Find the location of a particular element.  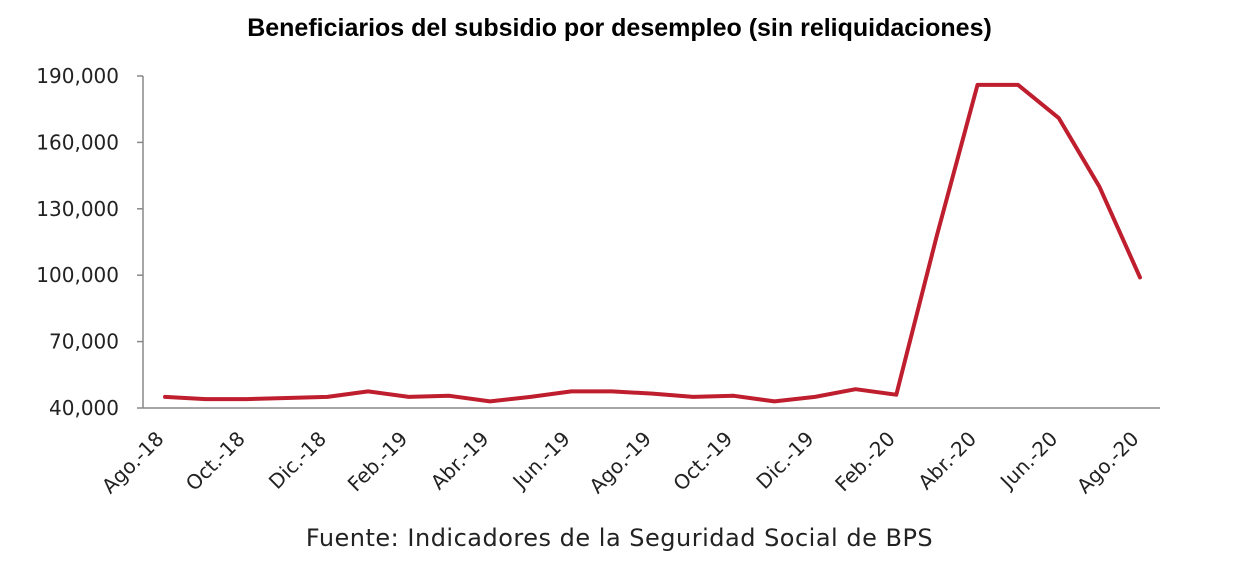

x-tick-label: Feb.-20 is located at coordinates (865, 462).